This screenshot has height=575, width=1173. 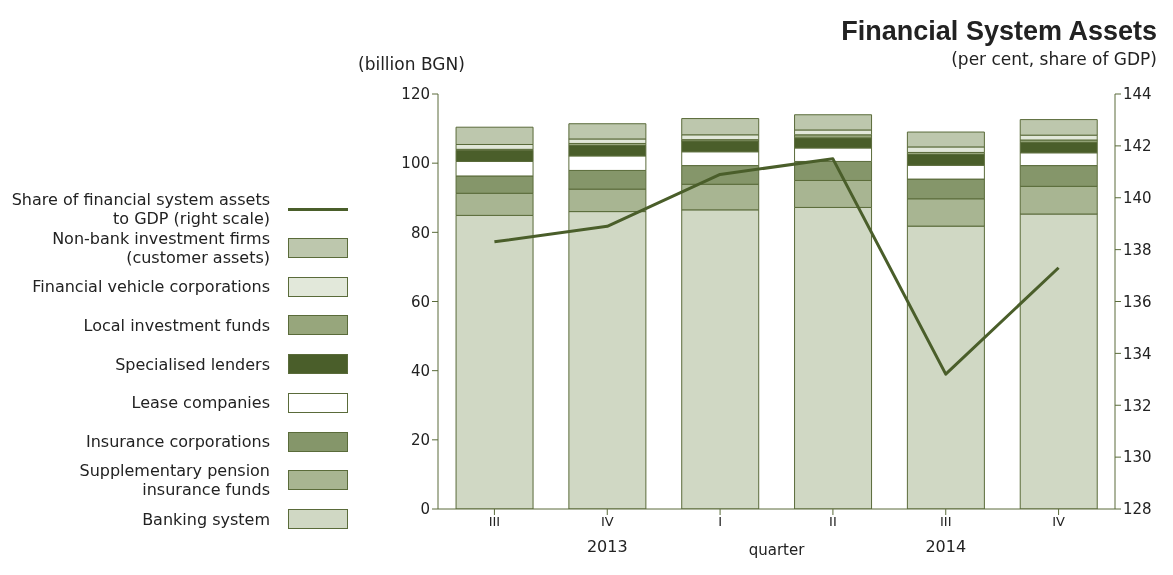 What do you see at coordinates (946, 546) in the screenshot?
I see `text: 2014` at bounding box center [946, 546].